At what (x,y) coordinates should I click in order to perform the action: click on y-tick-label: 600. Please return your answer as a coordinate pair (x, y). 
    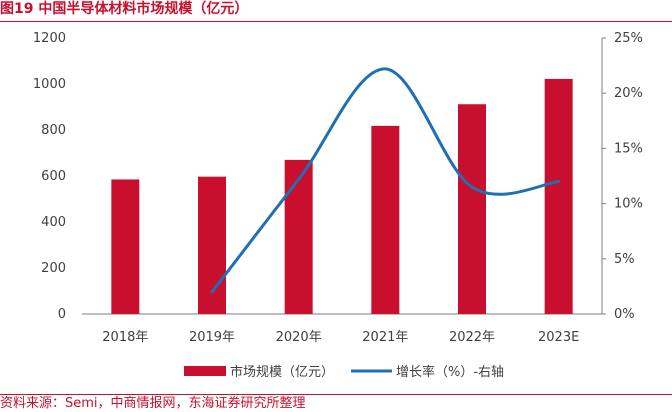
    Looking at the image, I should click on (53, 176).